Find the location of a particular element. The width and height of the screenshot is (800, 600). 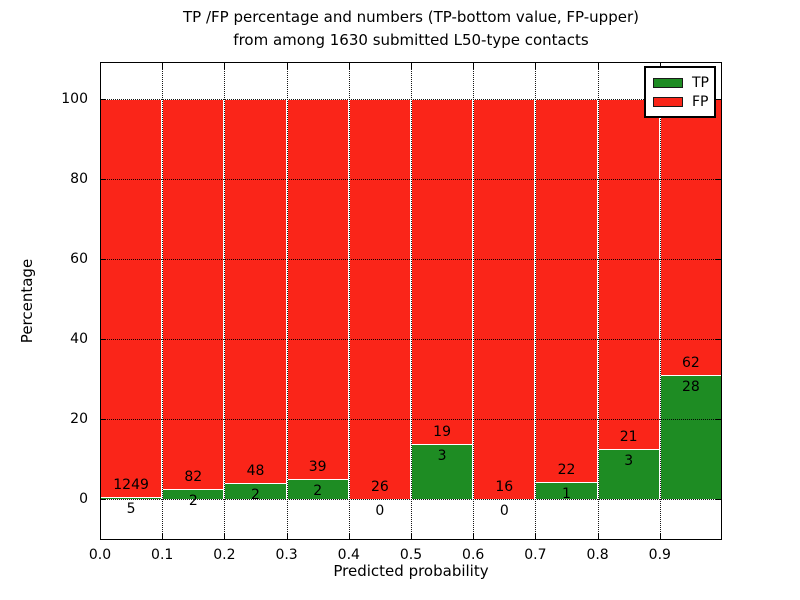

fp-count-label: 1249 is located at coordinates (131, 485).